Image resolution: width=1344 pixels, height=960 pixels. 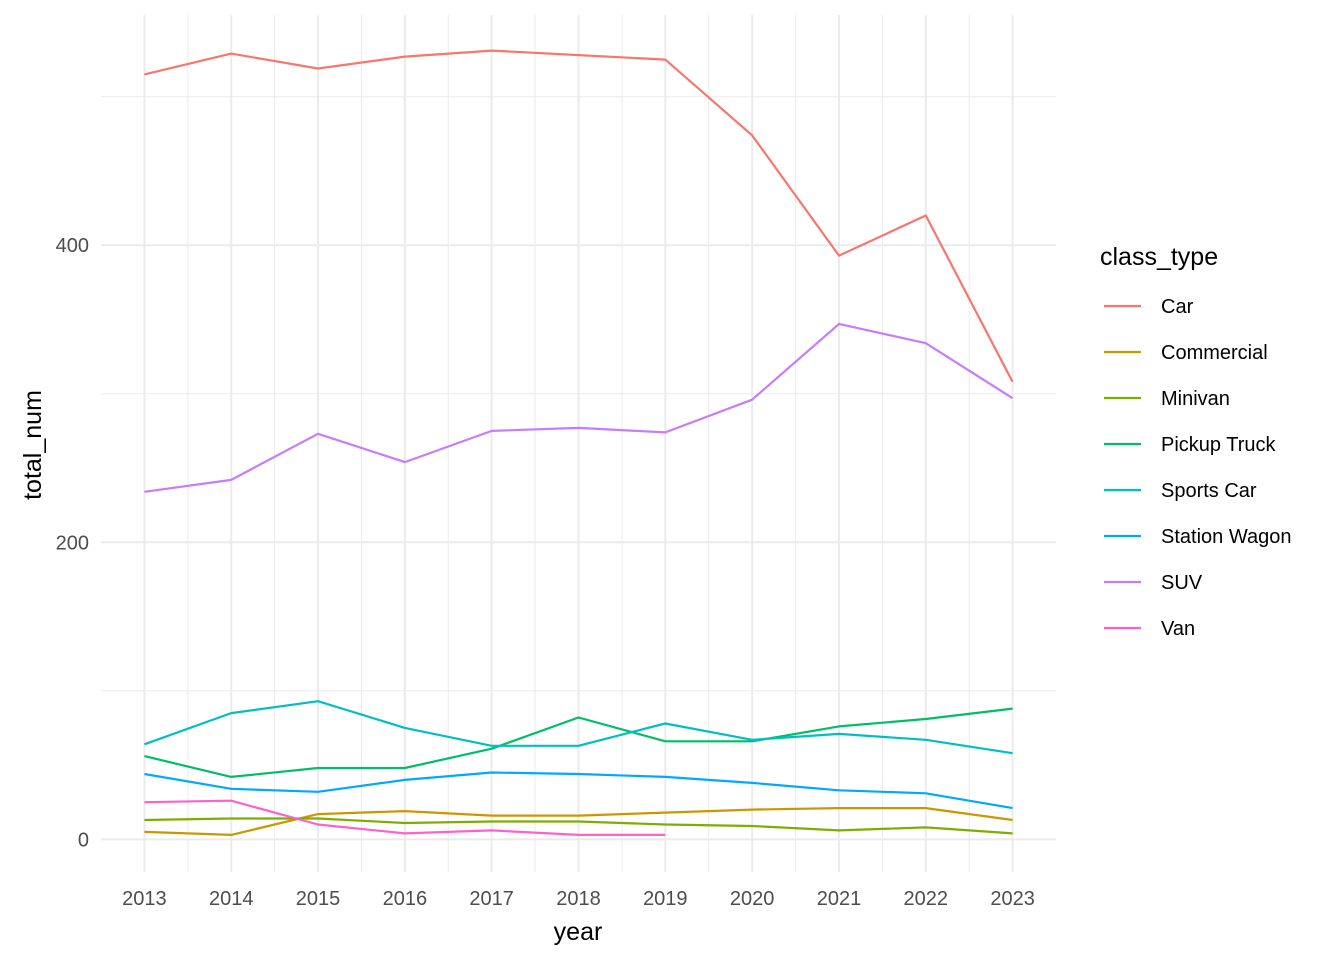 What do you see at coordinates (1149, 629) in the screenshot?
I see `legend-item-van: Van` at bounding box center [1149, 629].